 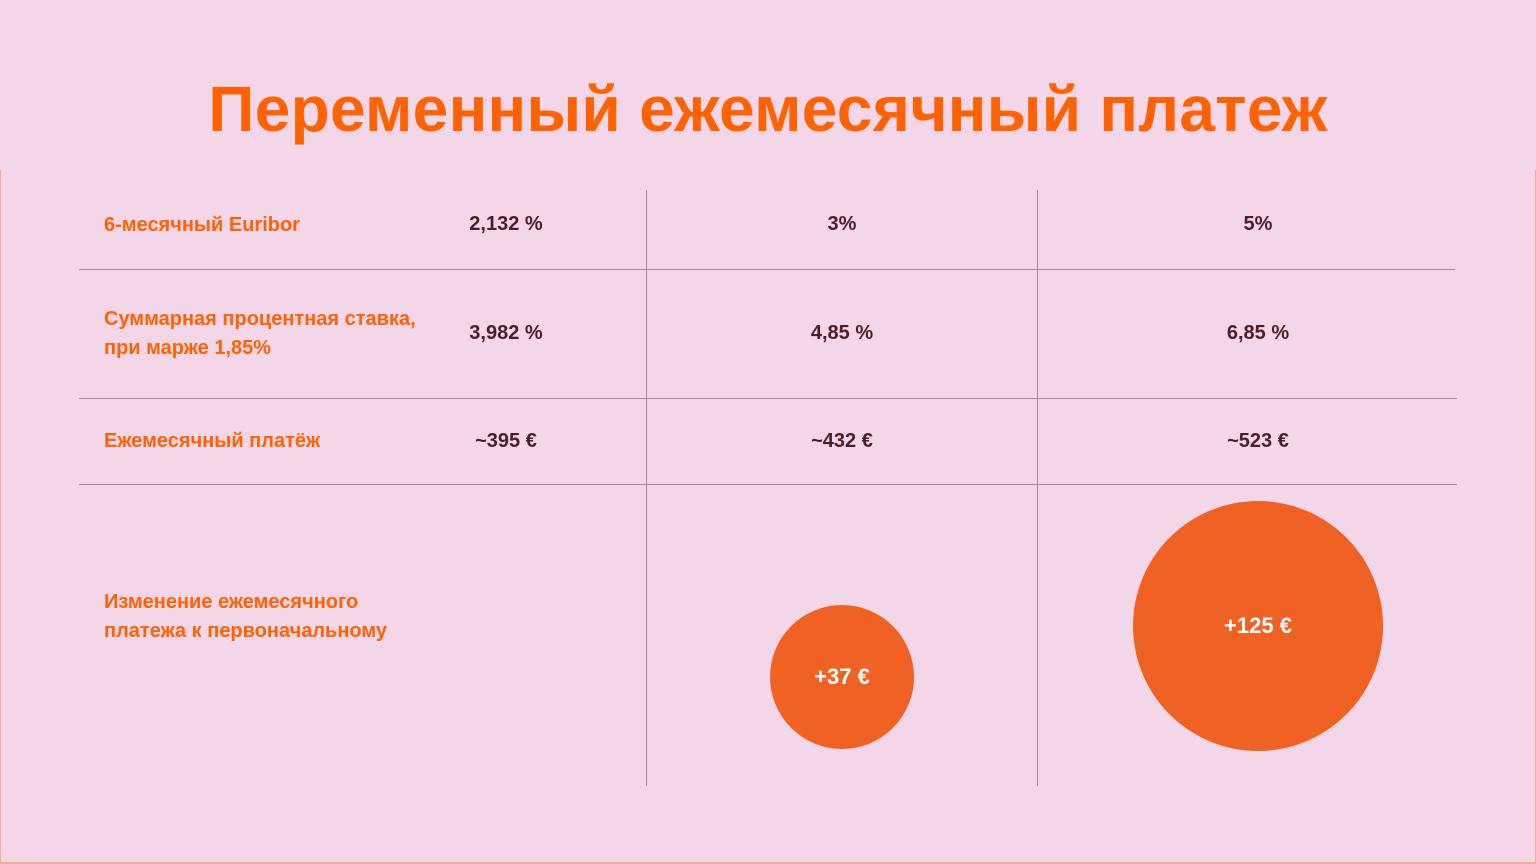 I want to click on row-label-line: Суммарная процентная ставка,, so click(x=260, y=319).